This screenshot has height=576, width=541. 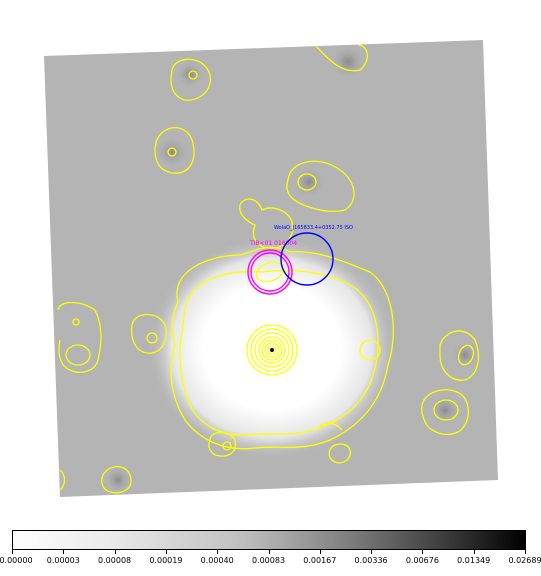 I want to click on colorbar-tick-label: 0.00003, so click(x=63, y=560).